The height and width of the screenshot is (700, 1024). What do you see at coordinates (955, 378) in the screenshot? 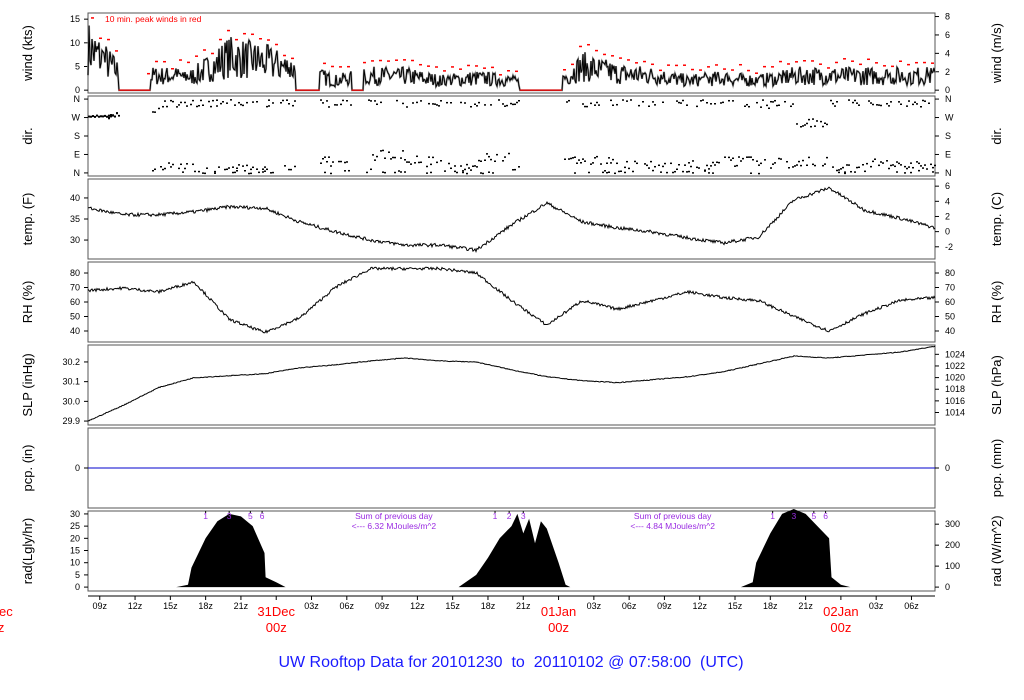
I see `y-tick-label-right: 1020` at bounding box center [955, 378].